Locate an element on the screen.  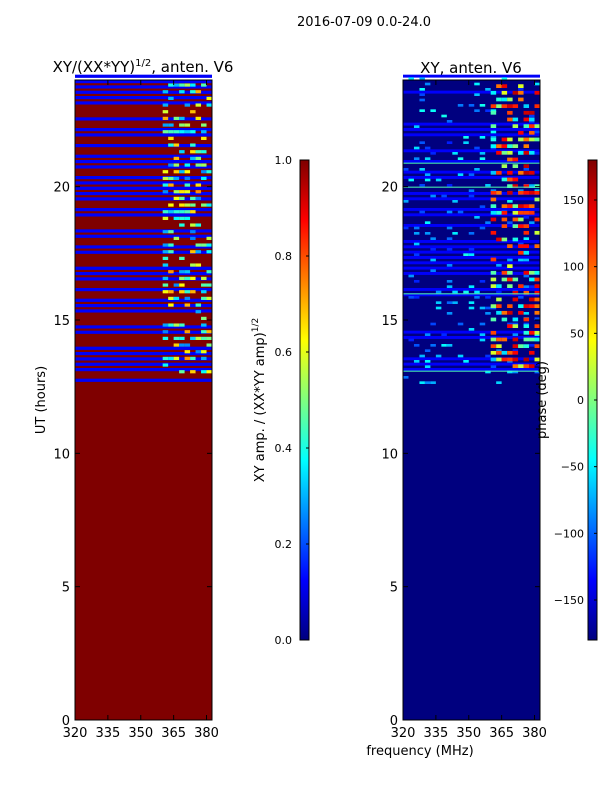
colorbar-tick-label: 0.0 is located at coordinates (284, 640).